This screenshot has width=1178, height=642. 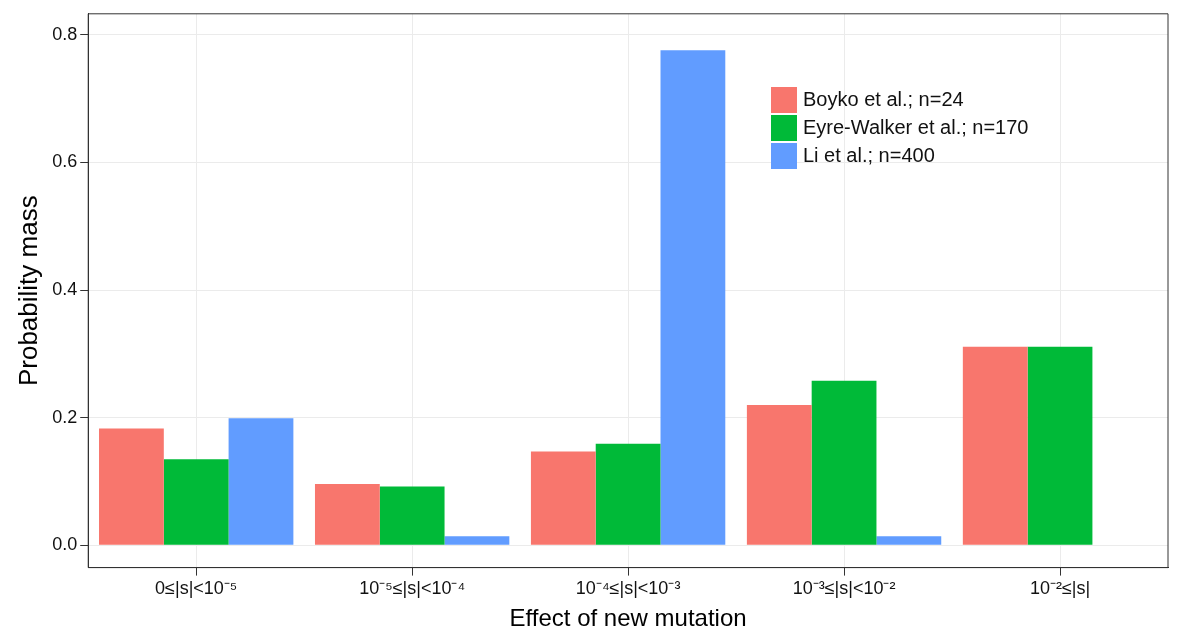 What do you see at coordinates (628, 618) in the screenshot?
I see `x-axis-title: Effect of new mutation` at bounding box center [628, 618].